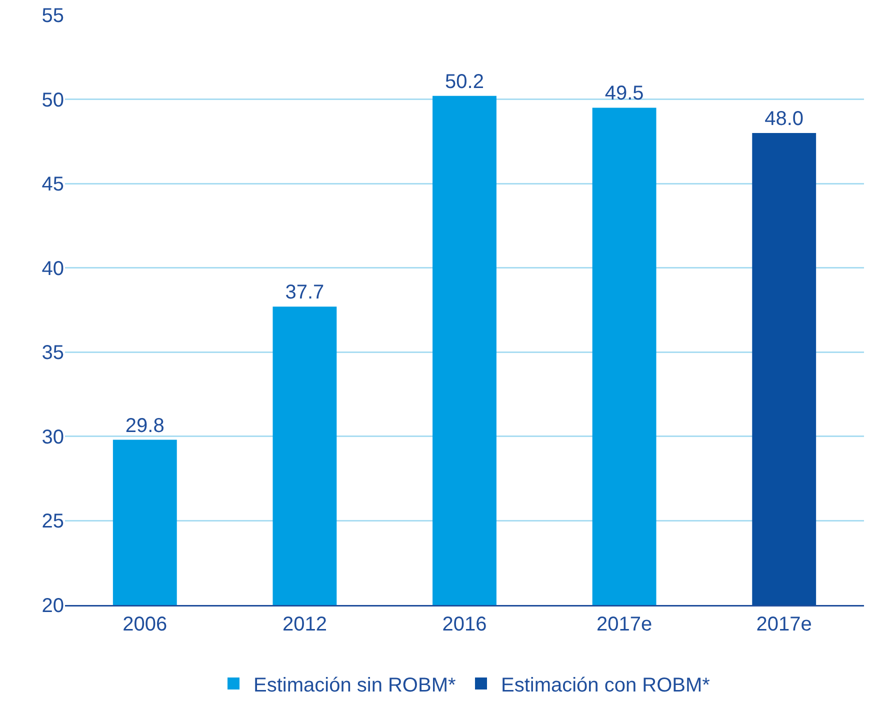 The height and width of the screenshot is (715, 879). Describe the element at coordinates (53, 437) in the screenshot. I see `y-tick-label: 30` at that location.